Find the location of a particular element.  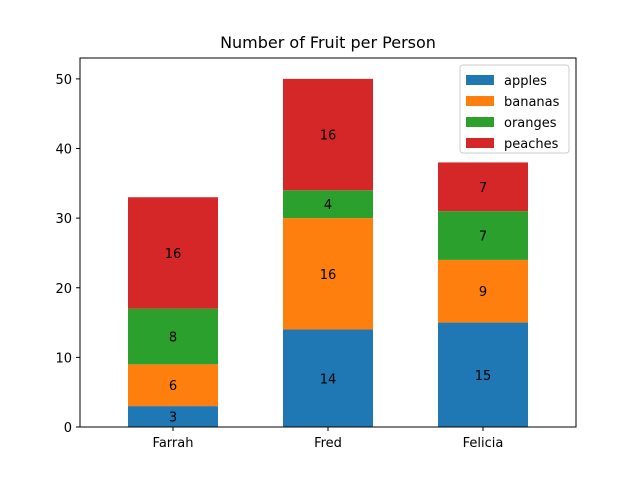

legend-label-bananas: bananas is located at coordinates (532, 102).